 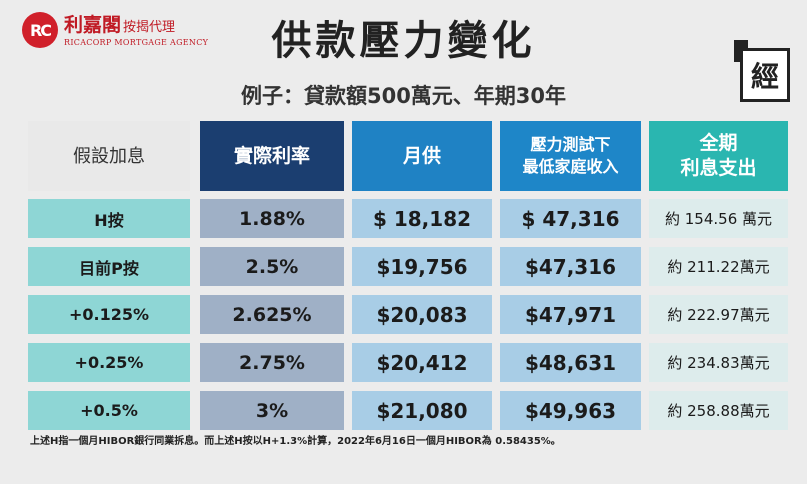 I want to click on row-rate: 2.5%, so click(x=272, y=266).